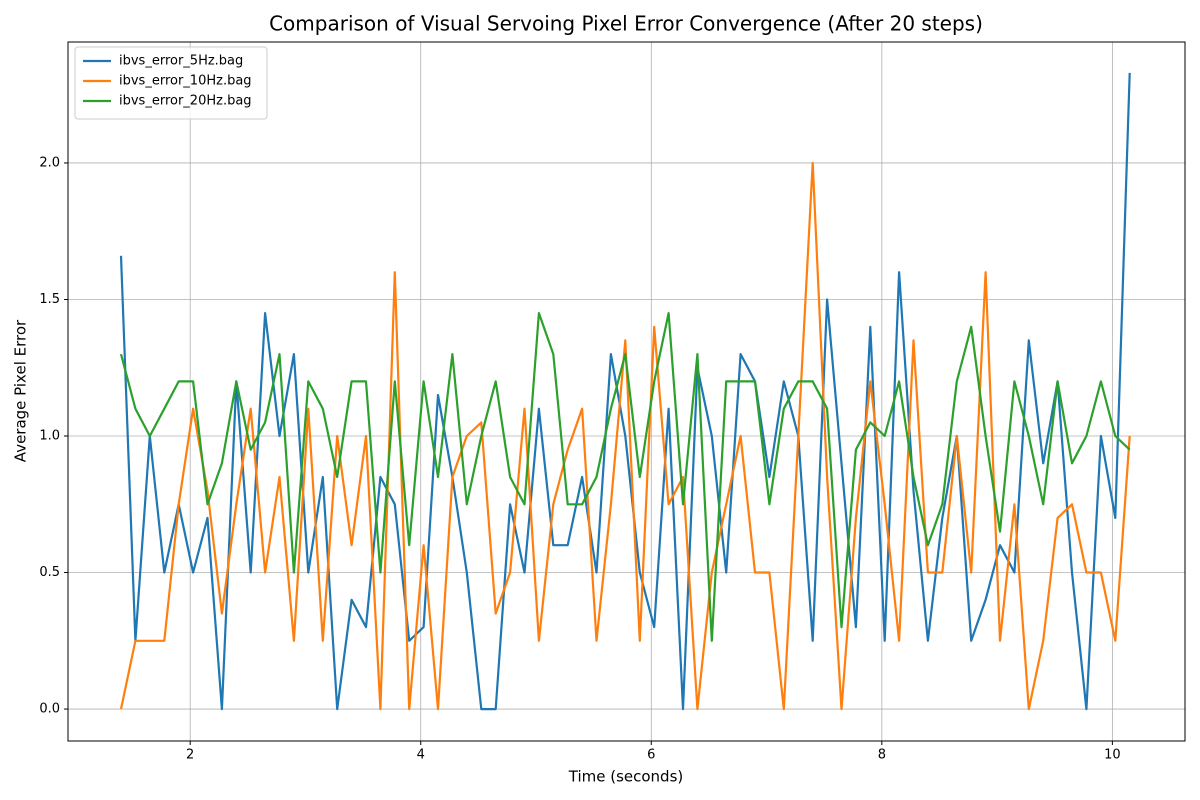 The height and width of the screenshot is (800, 1200). I want to click on y-tick-label: 1.5, so click(49, 299).